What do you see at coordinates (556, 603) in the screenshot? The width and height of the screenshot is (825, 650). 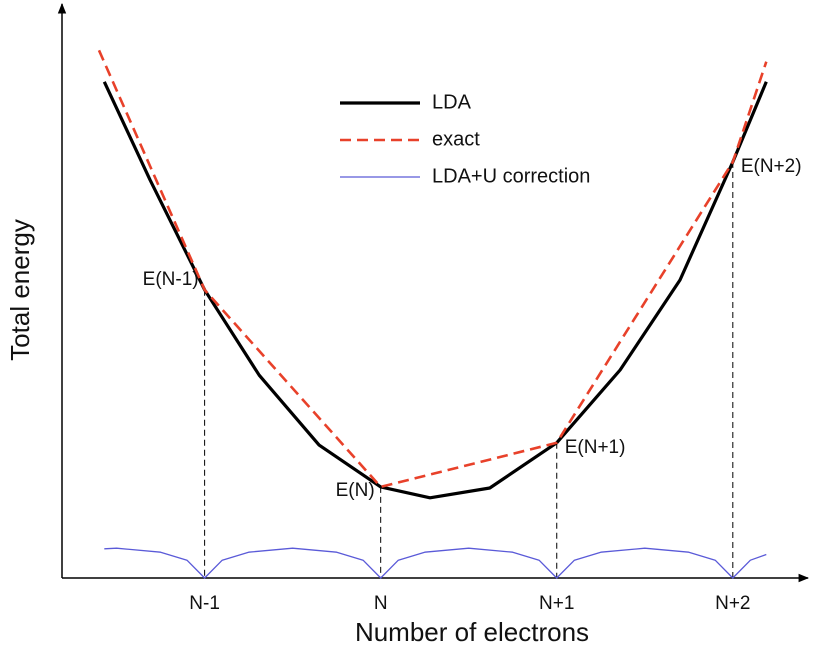 I see `x-tick-label: N+1` at bounding box center [556, 603].